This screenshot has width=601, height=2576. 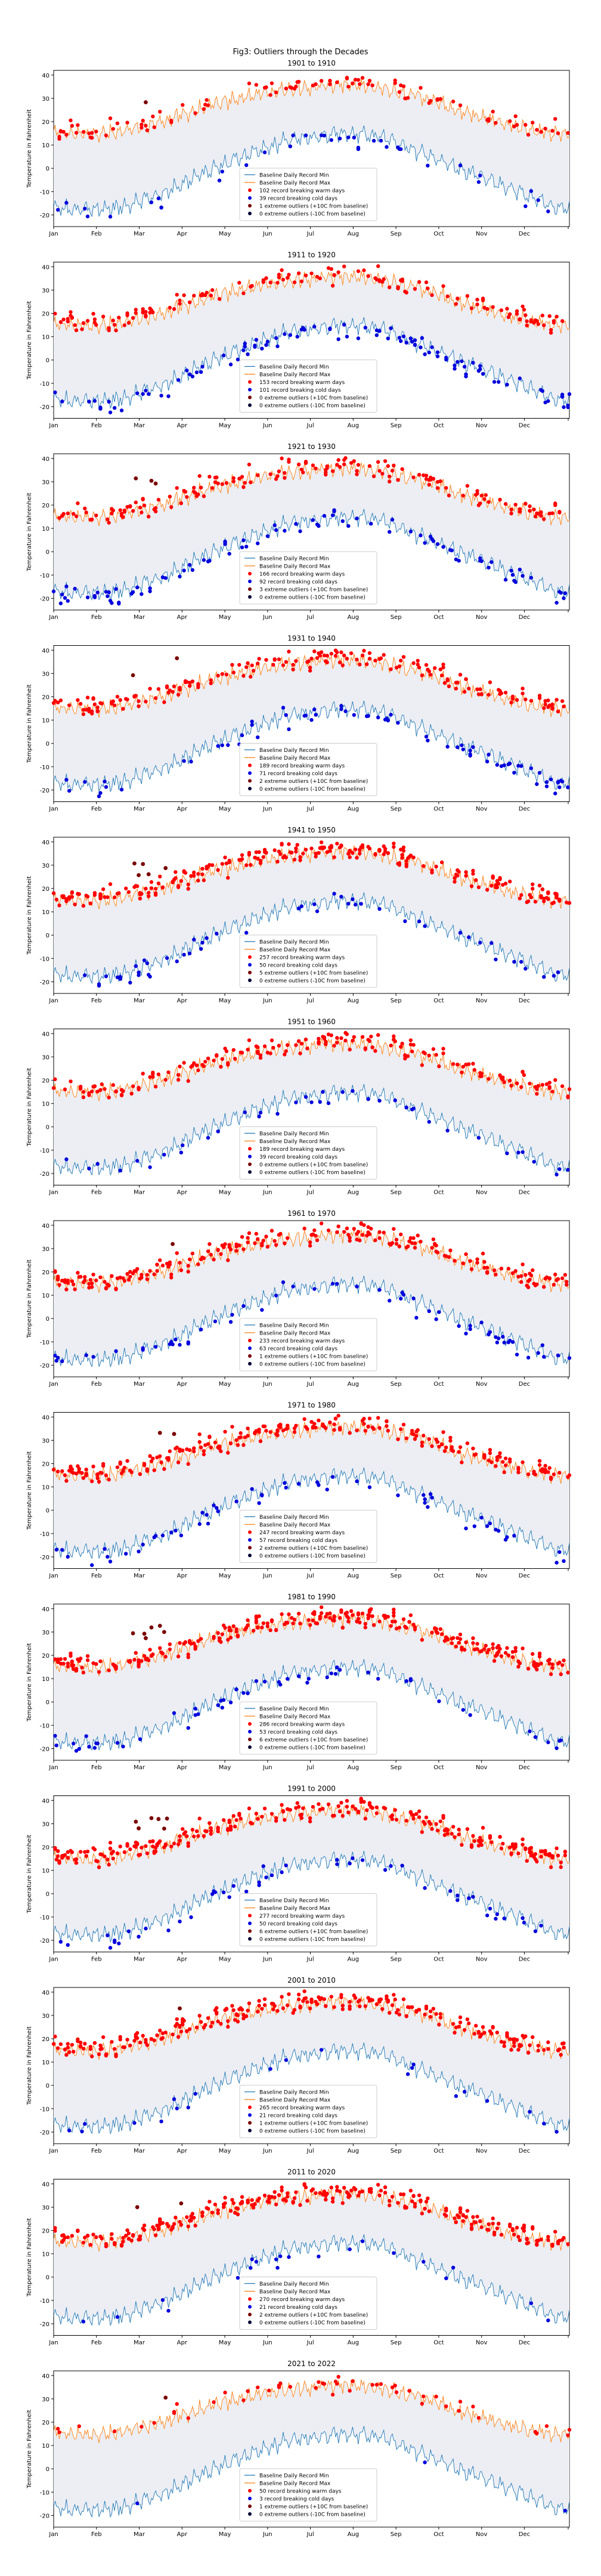 I want to click on legend-box, so click(x=308, y=1345).